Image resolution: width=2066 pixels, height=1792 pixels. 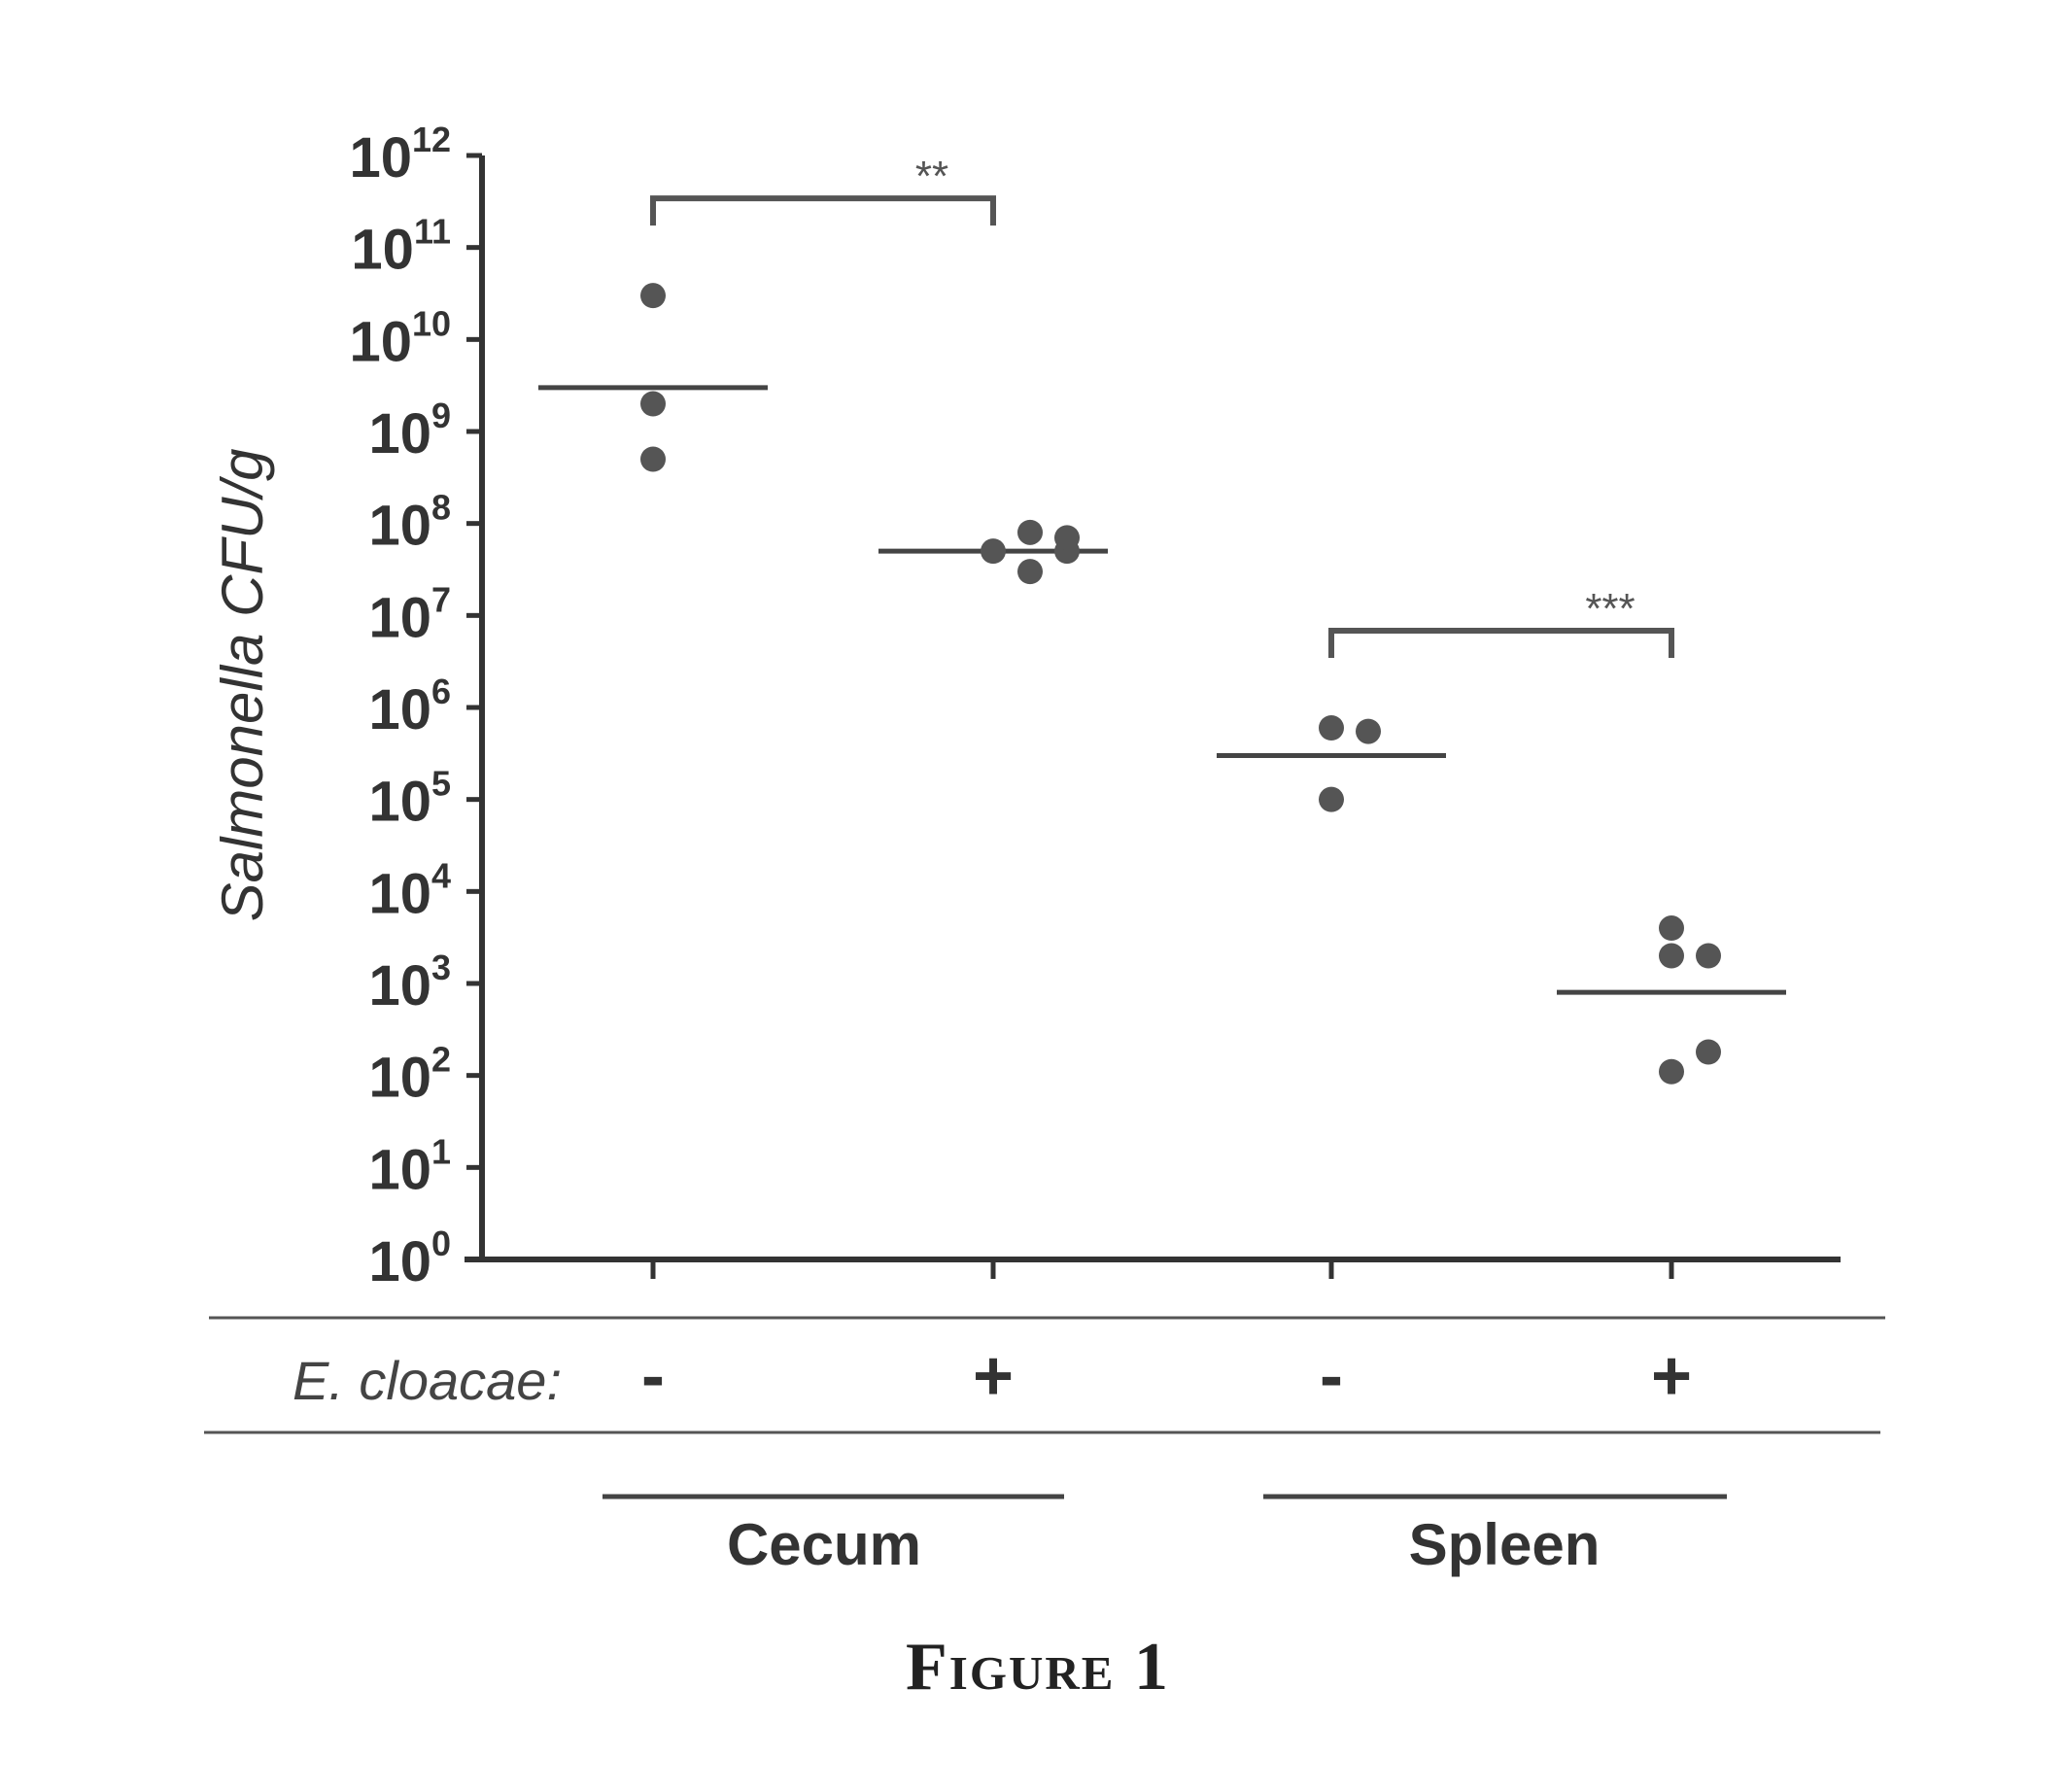 I want to click on cecum-group-label: Cecum, so click(x=824, y=1544).